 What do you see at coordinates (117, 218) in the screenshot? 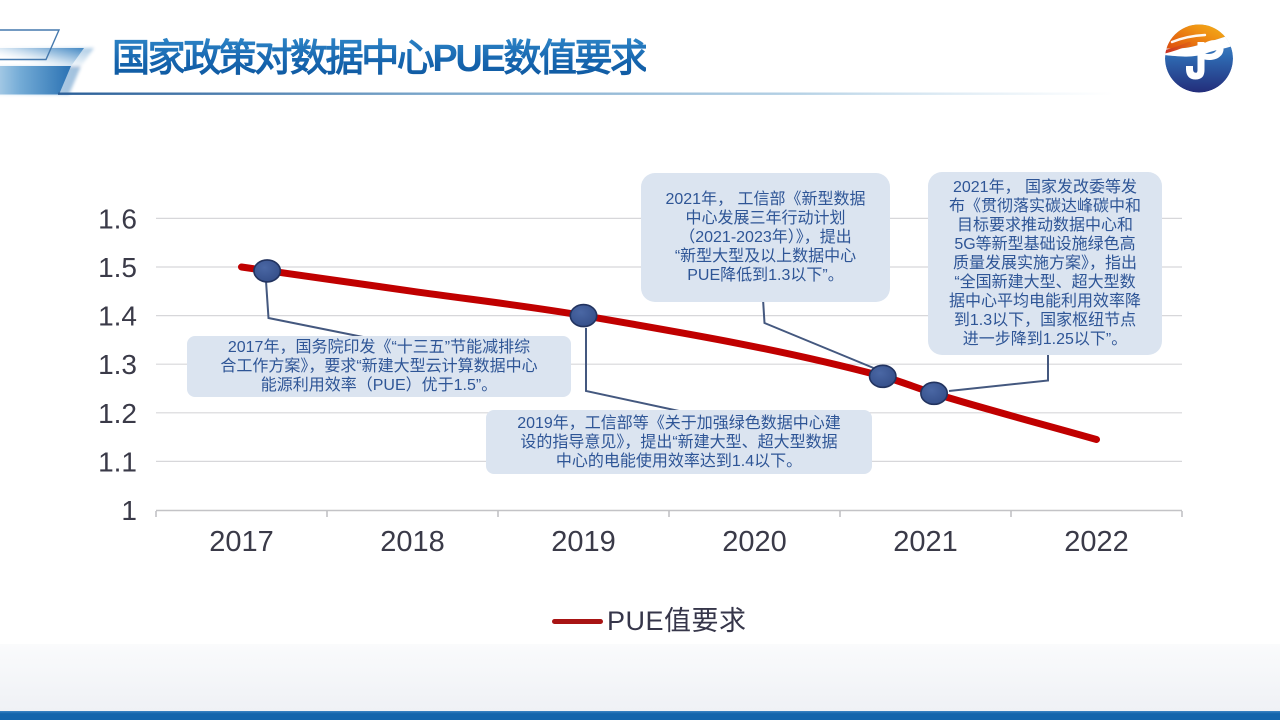
I see `y-tick-label: 1.6` at bounding box center [117, 218].